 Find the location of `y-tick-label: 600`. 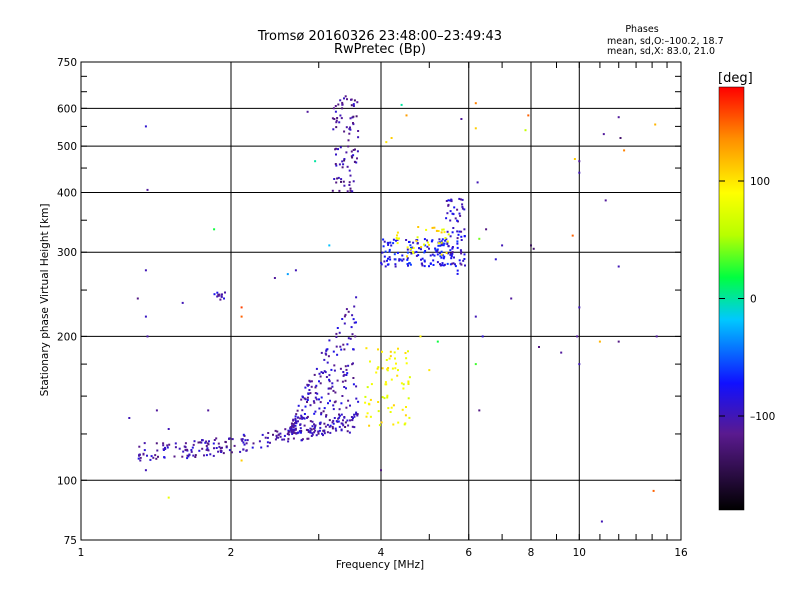

y-tick-label: 600 is located at coordinates (67, 109).